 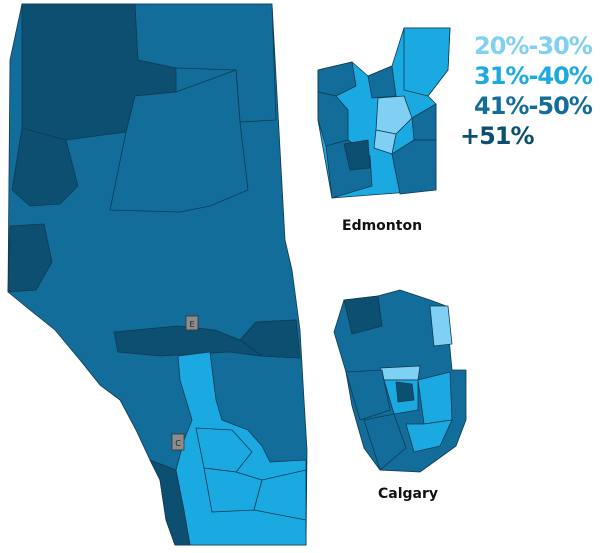 I want to click on calgary-marker, so click(x=178, y=442).